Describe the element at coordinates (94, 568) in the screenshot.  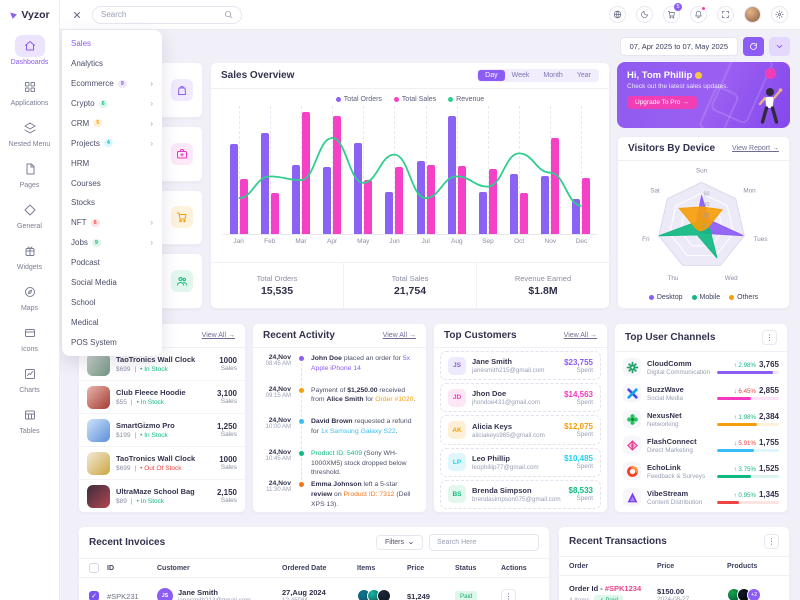
I see `select-all-checkbox` at that location.